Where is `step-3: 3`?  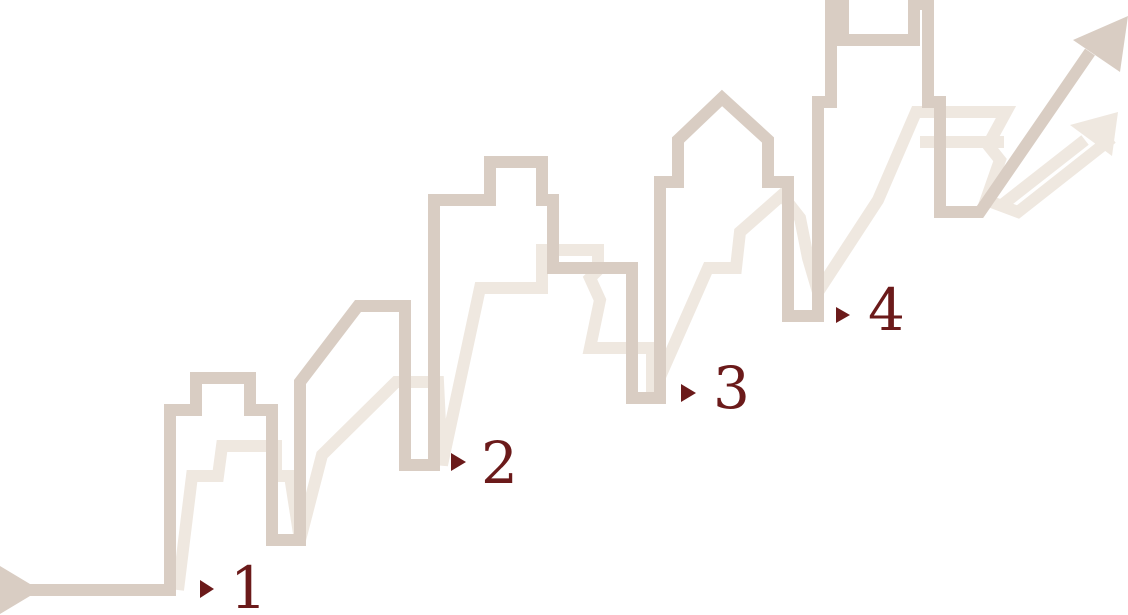
step-3: 3 is located at coordinates (715, 388).